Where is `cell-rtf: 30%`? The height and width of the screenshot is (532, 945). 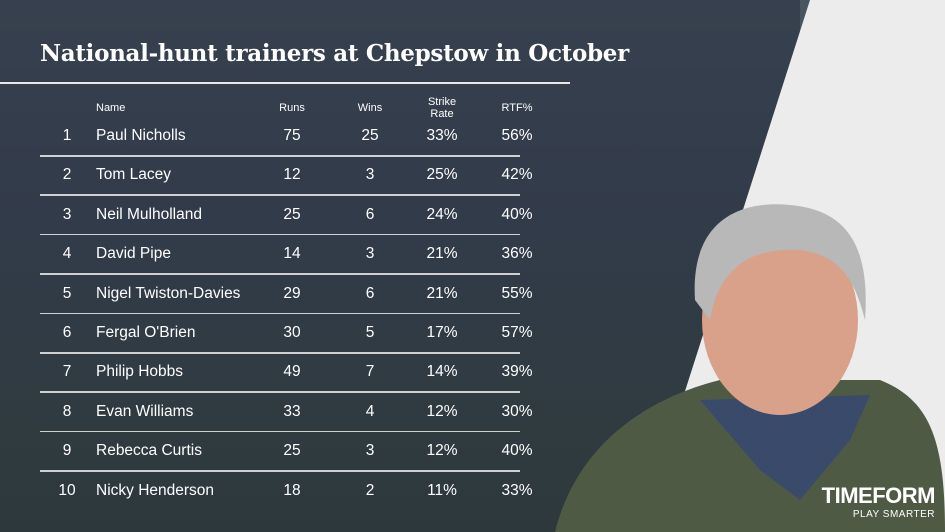 cell-rtf: 30% is located at coordinates (517, 411).